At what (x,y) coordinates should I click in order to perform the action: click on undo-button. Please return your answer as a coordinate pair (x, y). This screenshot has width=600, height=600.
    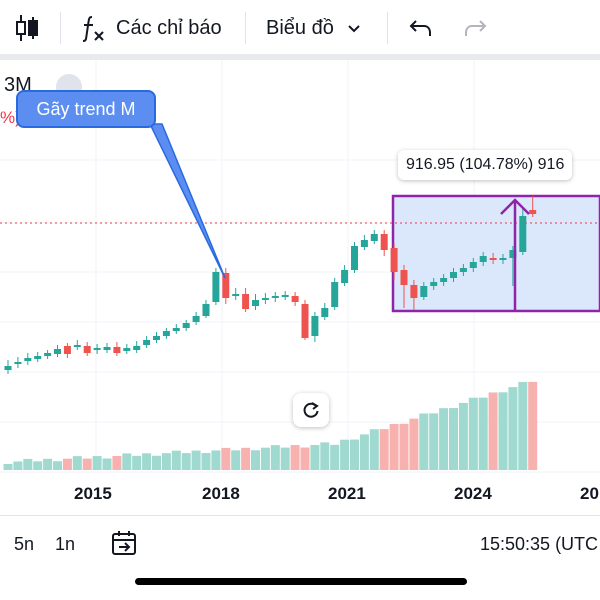
    Looking at the image, I should click on (421, 28).